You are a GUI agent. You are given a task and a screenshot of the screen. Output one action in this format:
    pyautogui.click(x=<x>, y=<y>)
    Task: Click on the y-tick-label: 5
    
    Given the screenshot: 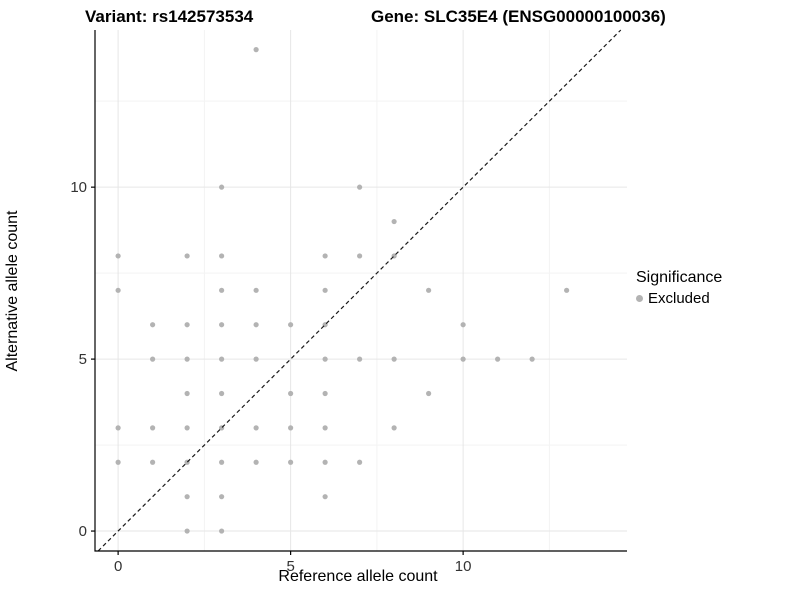 What is the action you would take?
    pyautogui.click(x=83, y=359)
    